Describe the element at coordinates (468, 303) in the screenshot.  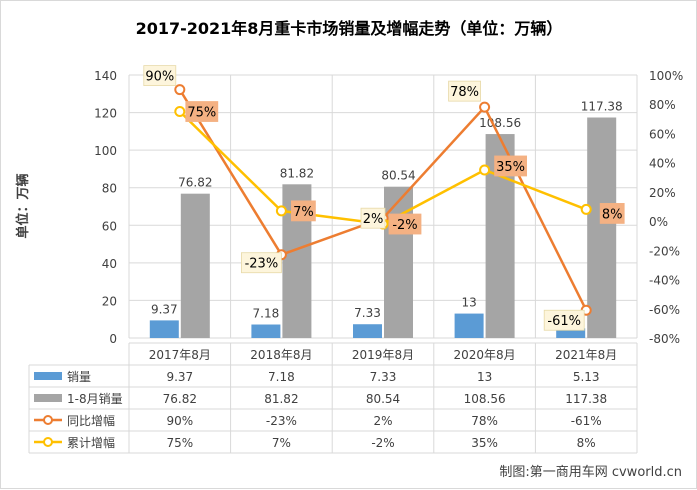
I see `bar-data-label: 13` at that location.